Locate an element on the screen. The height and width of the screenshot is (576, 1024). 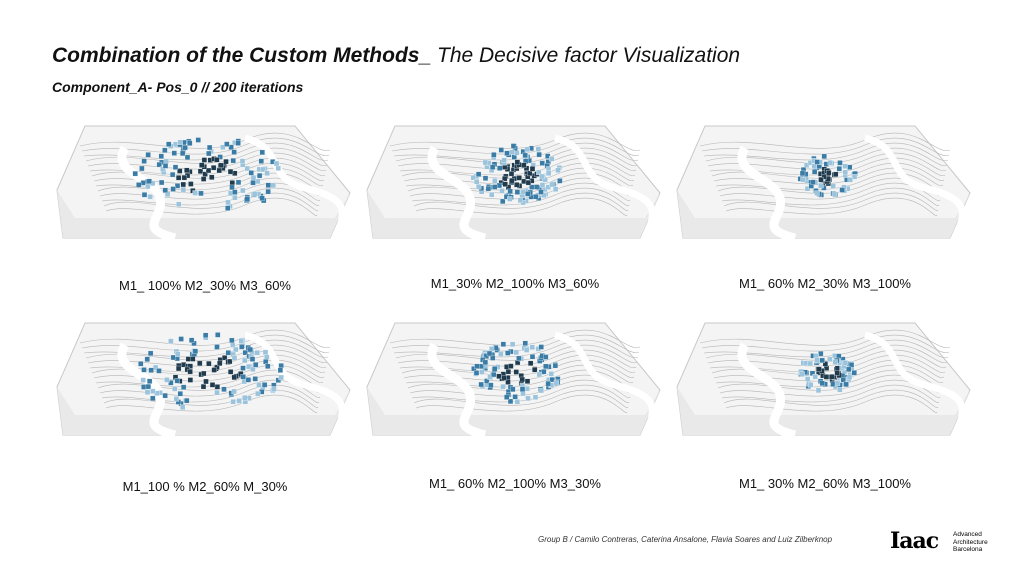
page-title-light: The Decisive factor Visualization is located at coordinates (586, 55).